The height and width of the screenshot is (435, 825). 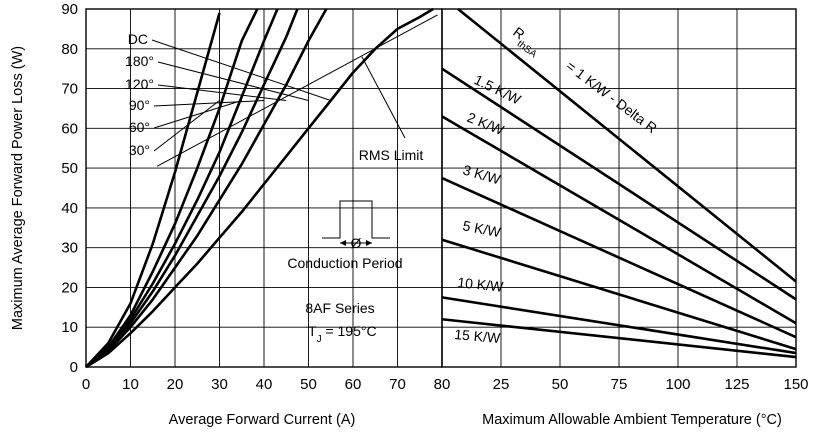 What do you see at coordinates (339, 308) in the screenshot?
I see `series-name-label: 8AF Series` at bounding box center [339, 308].